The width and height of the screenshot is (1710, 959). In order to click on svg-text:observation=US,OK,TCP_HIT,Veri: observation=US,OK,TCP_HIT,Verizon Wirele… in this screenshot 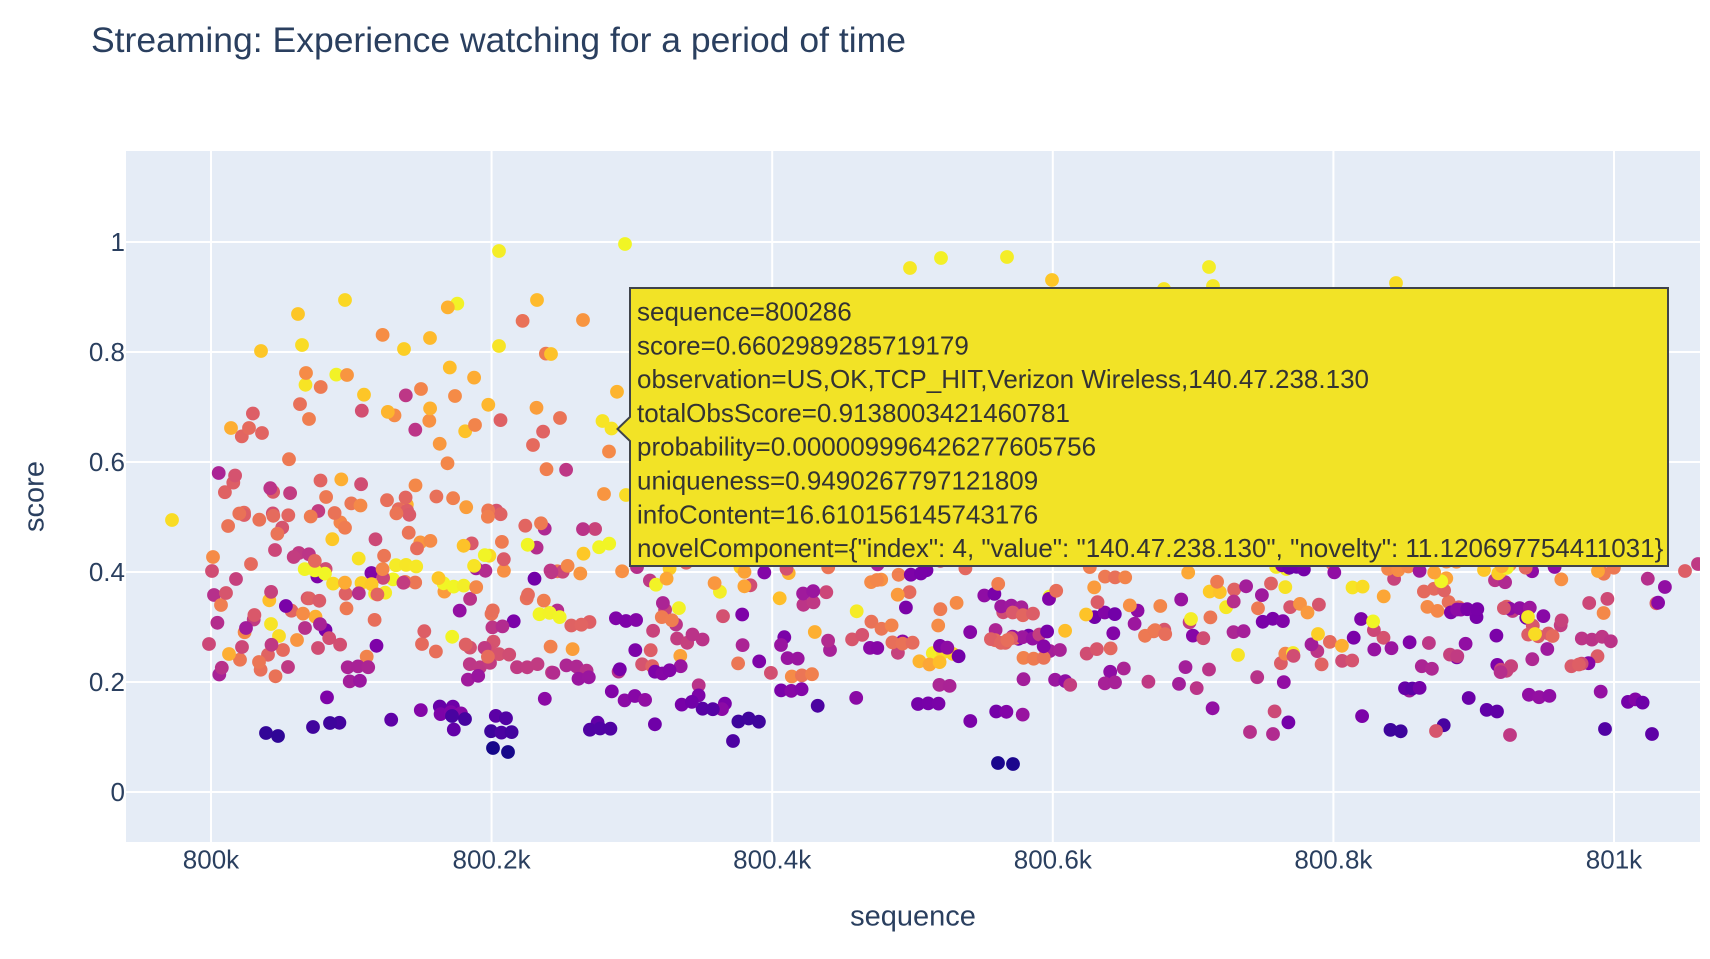, I will do `click(1003, 379)`.